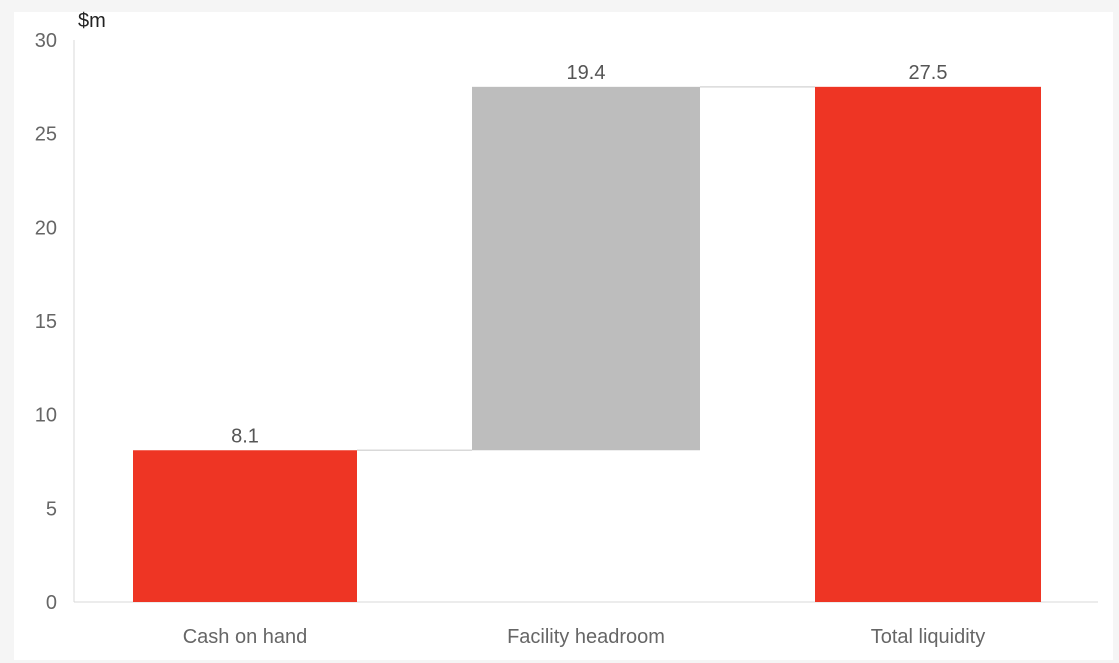 The image size is (1119, 663). Describe the element at coordinates (46, 416) in the screenshot. I see `y-tick-label: 10` at that location.